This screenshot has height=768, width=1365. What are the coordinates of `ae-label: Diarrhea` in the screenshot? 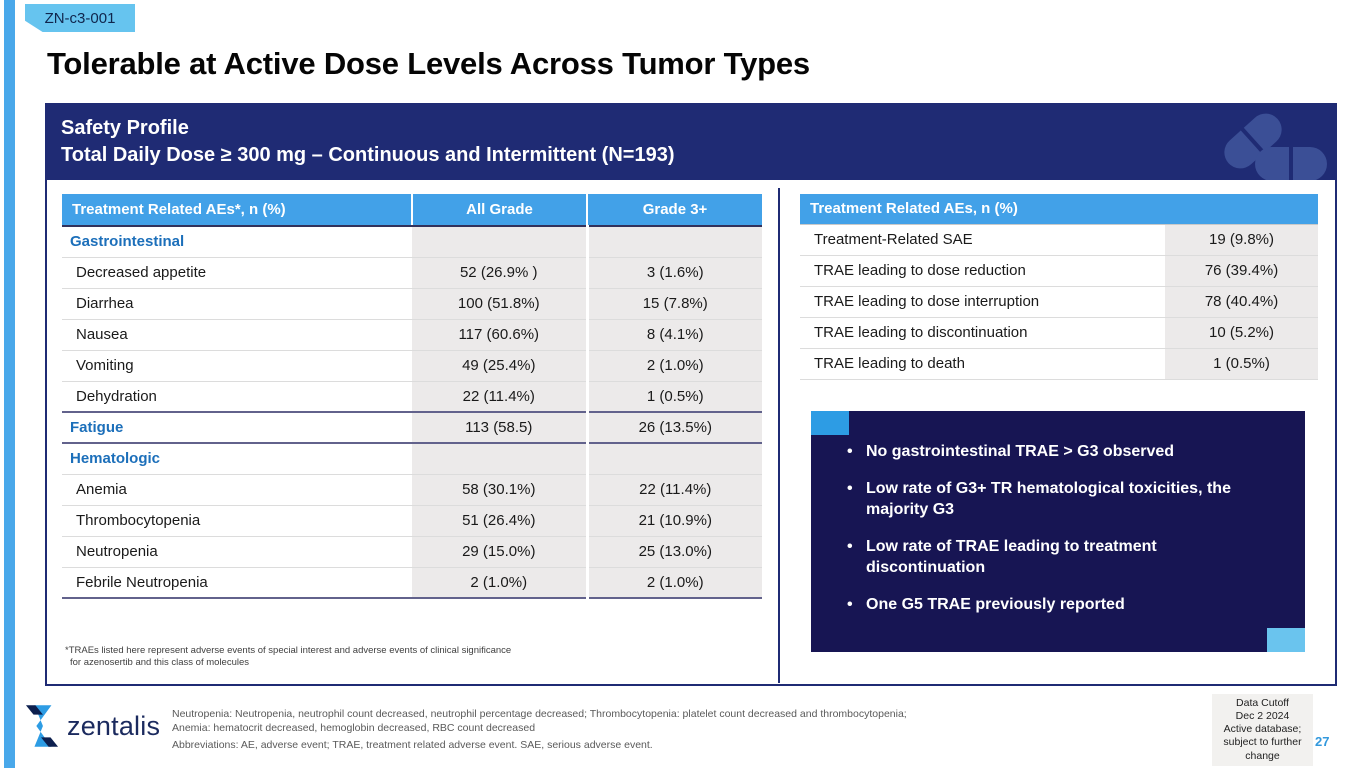 It's located at (237, 304).